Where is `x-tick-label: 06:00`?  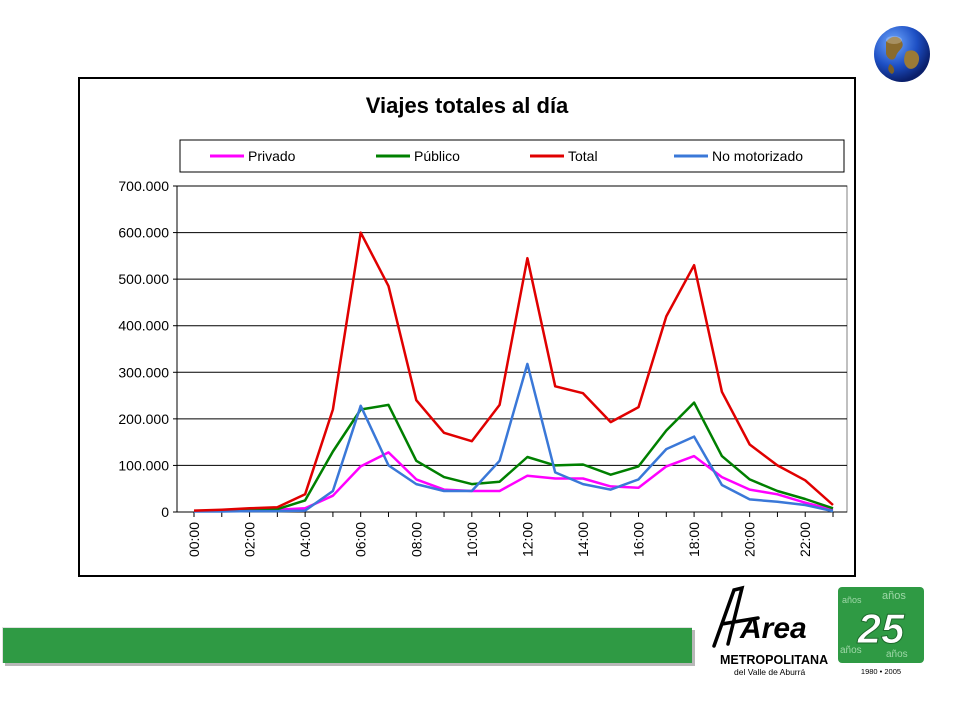 x-tick-label: 06:00 is located at coordinates (361, 539).